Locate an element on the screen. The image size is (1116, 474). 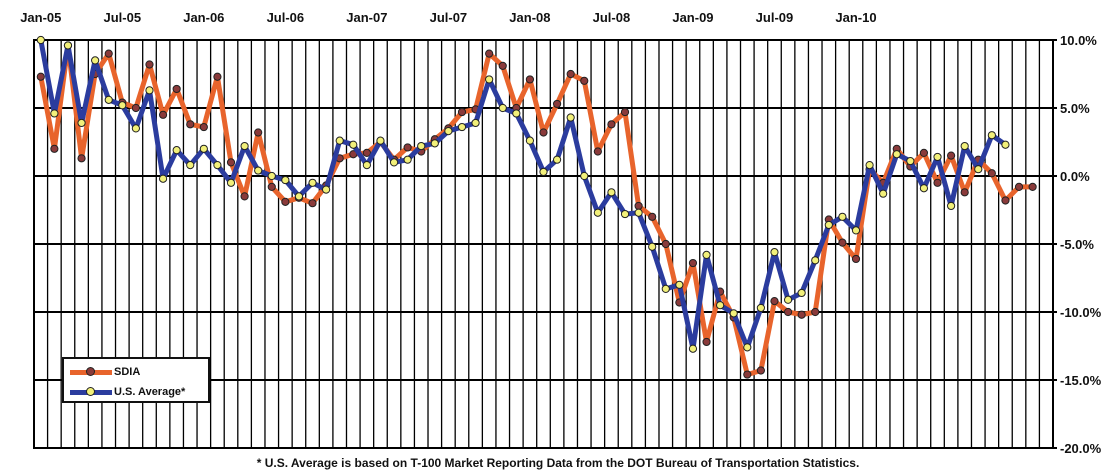
y-tick-label: -5.0% is located at coordinates (1077, 244).